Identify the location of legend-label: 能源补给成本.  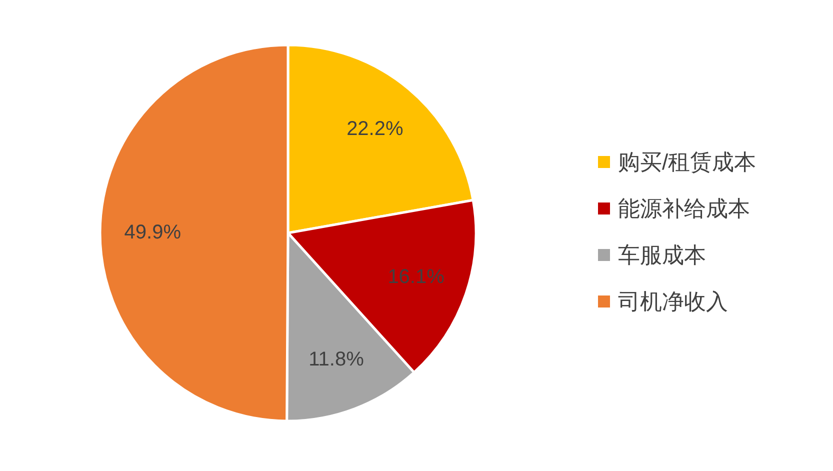
(684, 208).